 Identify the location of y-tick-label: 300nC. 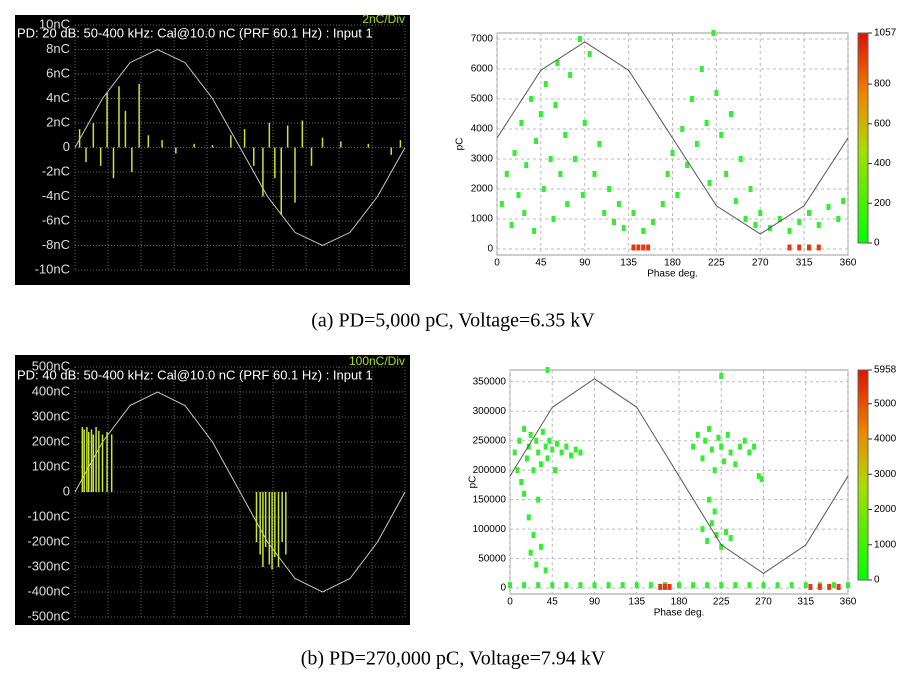
(51, 415).